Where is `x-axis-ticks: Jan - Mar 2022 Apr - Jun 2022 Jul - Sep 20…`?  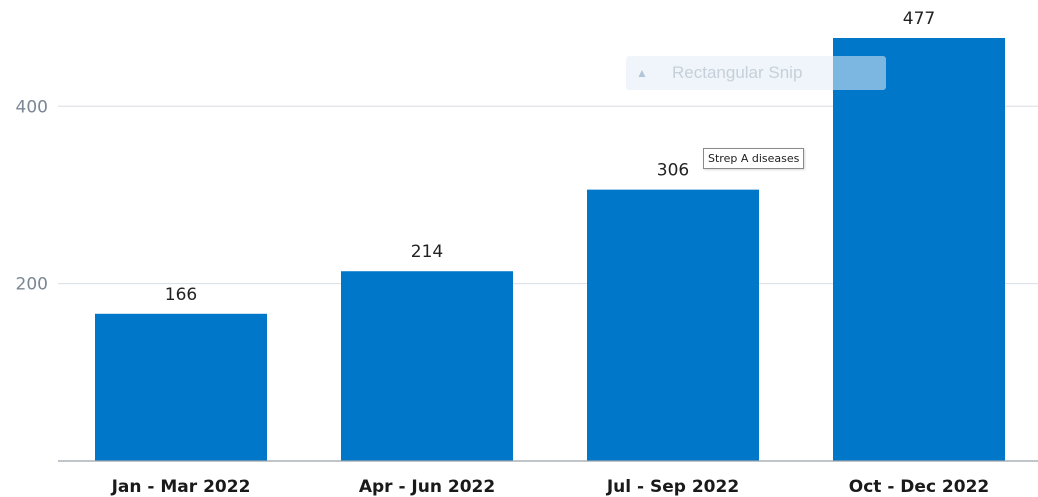 x-axis-ticks: Jan - Mar 2022 Apr - Jun 2022 Jul - Sep 20… is located at coordinates (550, 487).